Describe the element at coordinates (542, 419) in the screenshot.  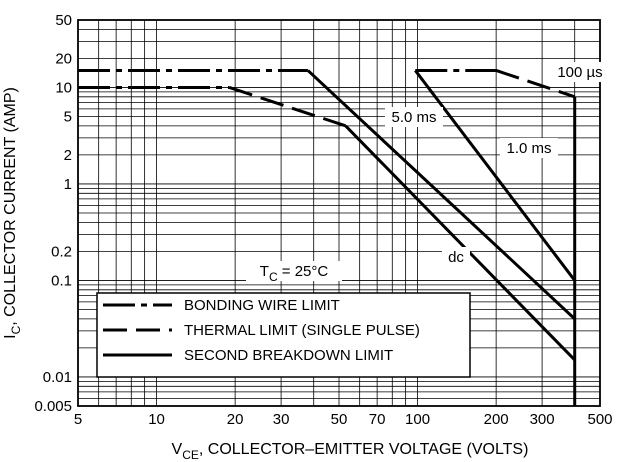
I see `x-tick-label: 300` at that location.